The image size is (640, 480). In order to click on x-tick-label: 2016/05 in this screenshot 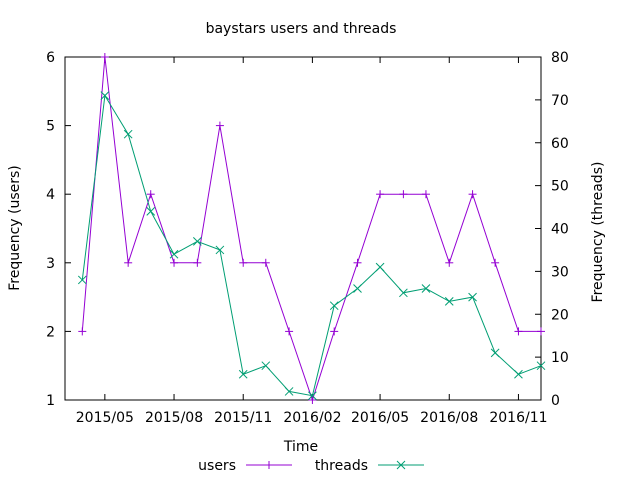, I will do `click(380, 418)`.